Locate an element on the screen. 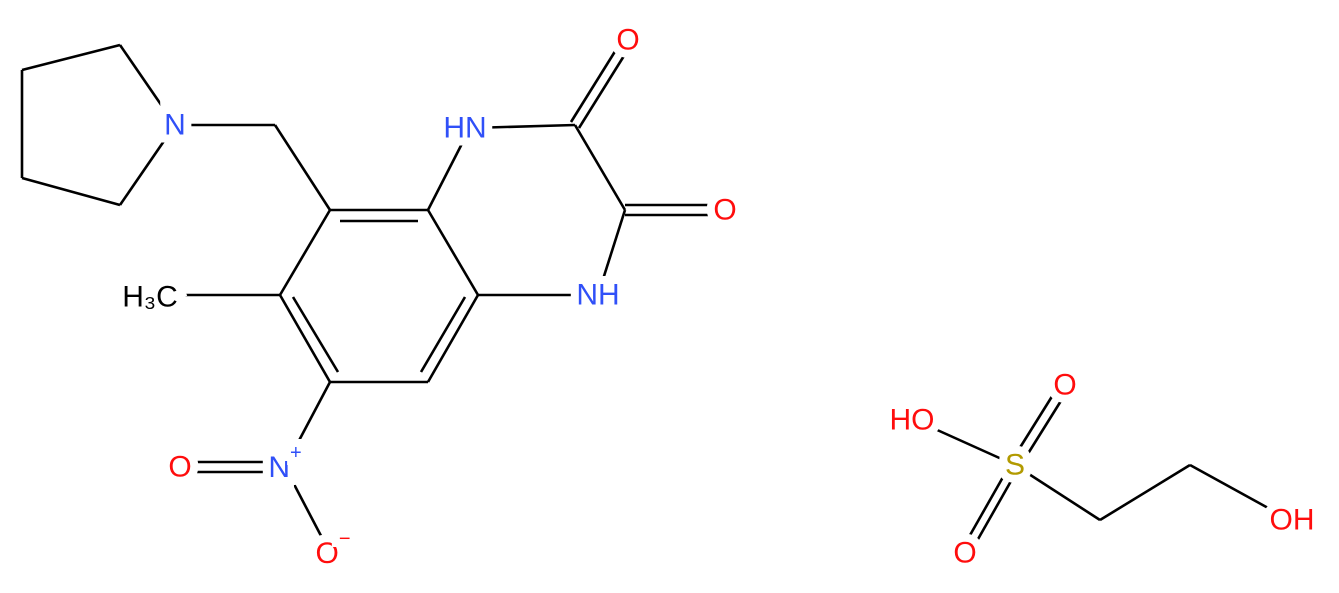 The height and width of the screenshot is (593, 1339). atom-label: S is located at coordinates (1015, 465).